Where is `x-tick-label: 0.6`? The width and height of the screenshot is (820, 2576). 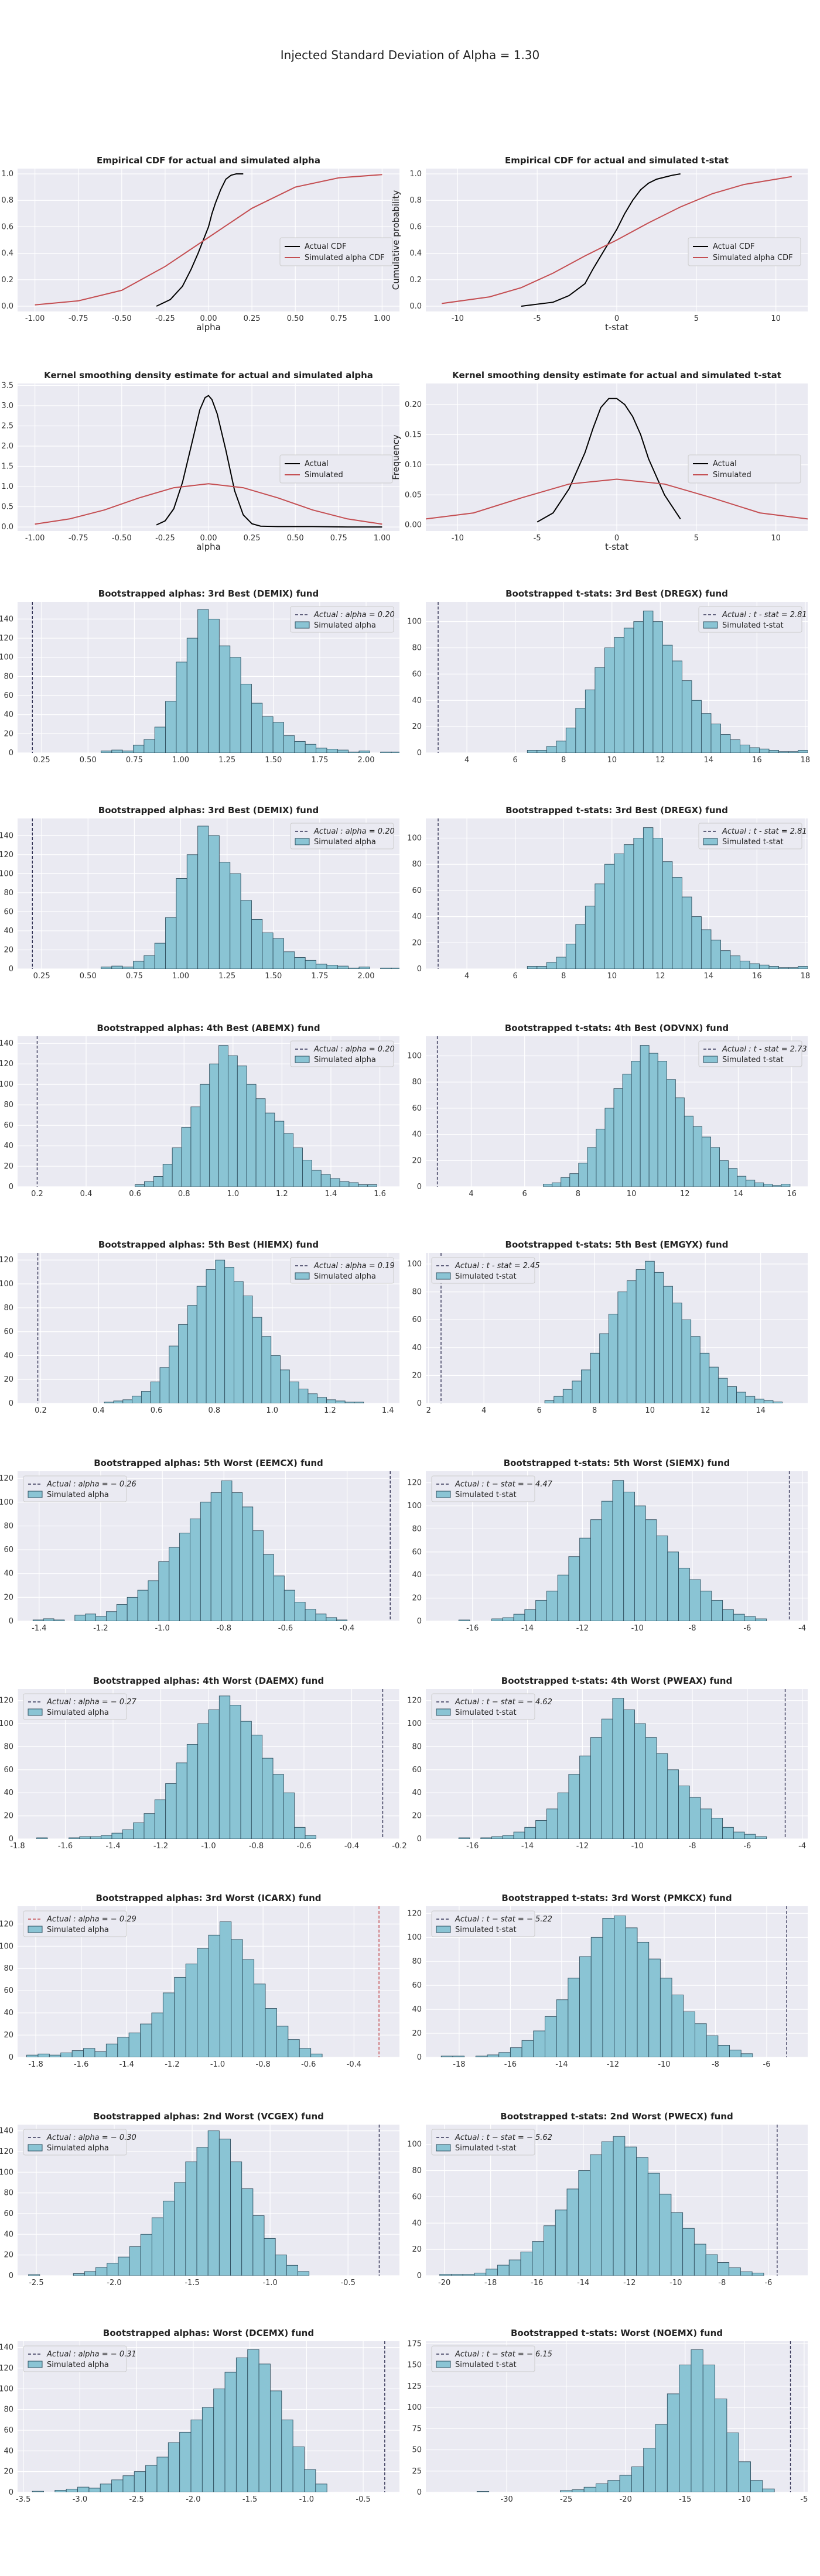 x-tick-label: 0.6 is located at coordinates (157, 1410).